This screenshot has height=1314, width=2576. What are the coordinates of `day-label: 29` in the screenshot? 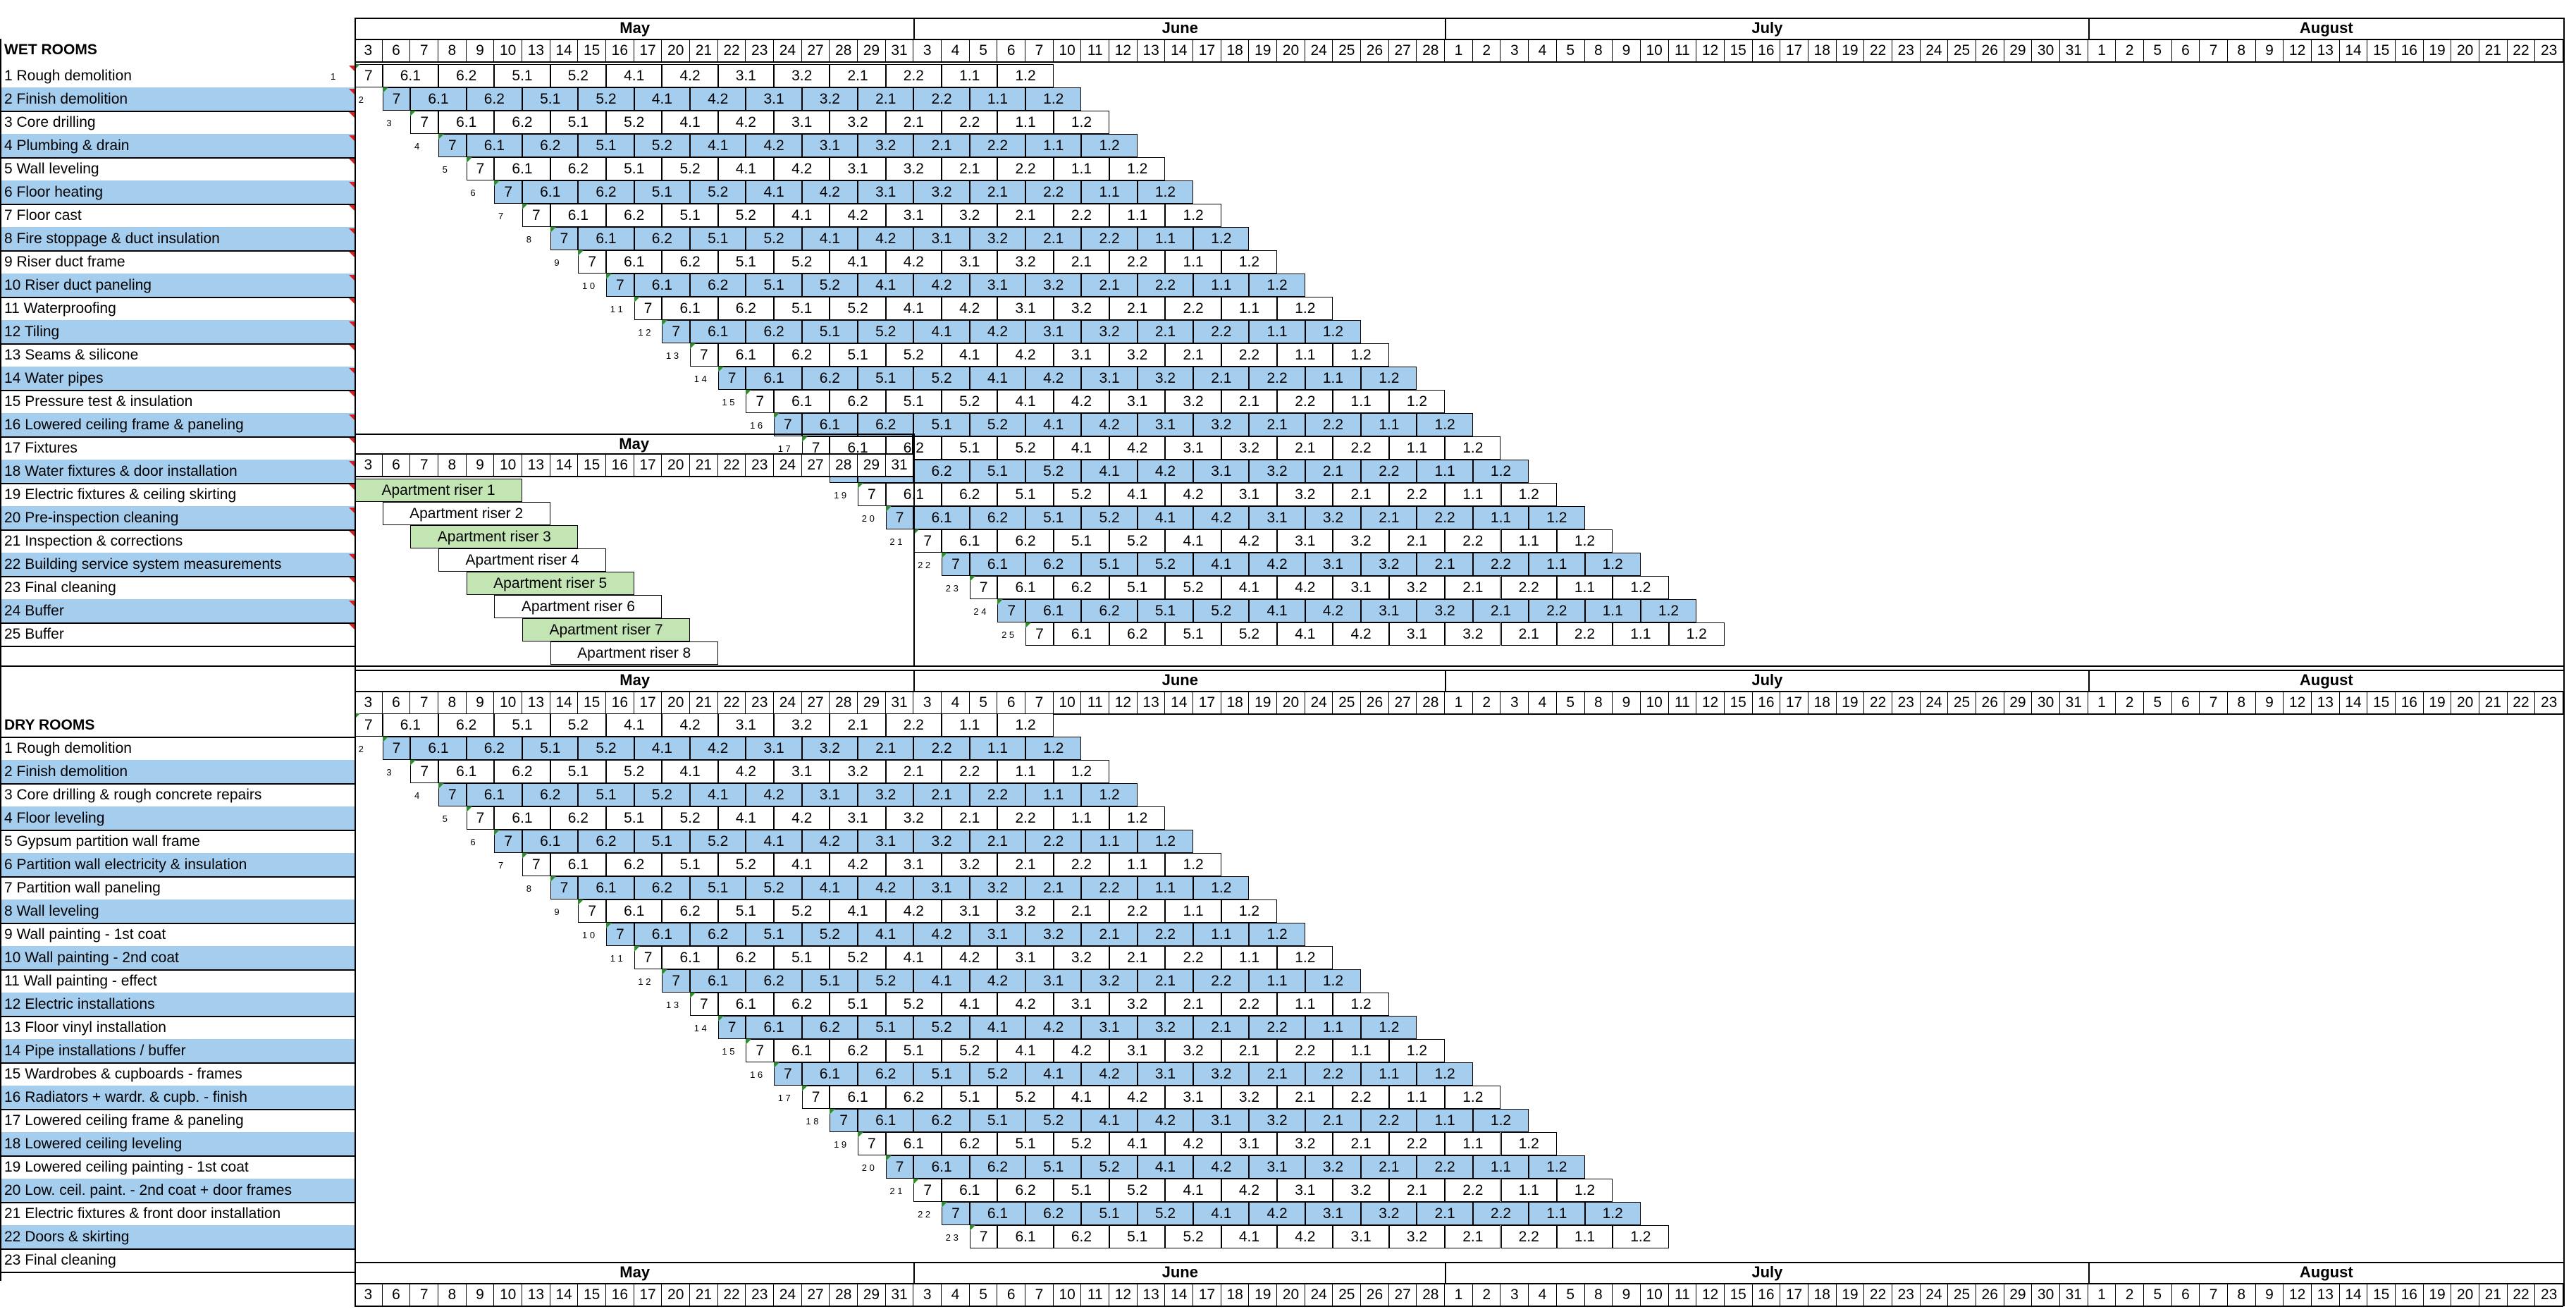 It's located at (872, 702).